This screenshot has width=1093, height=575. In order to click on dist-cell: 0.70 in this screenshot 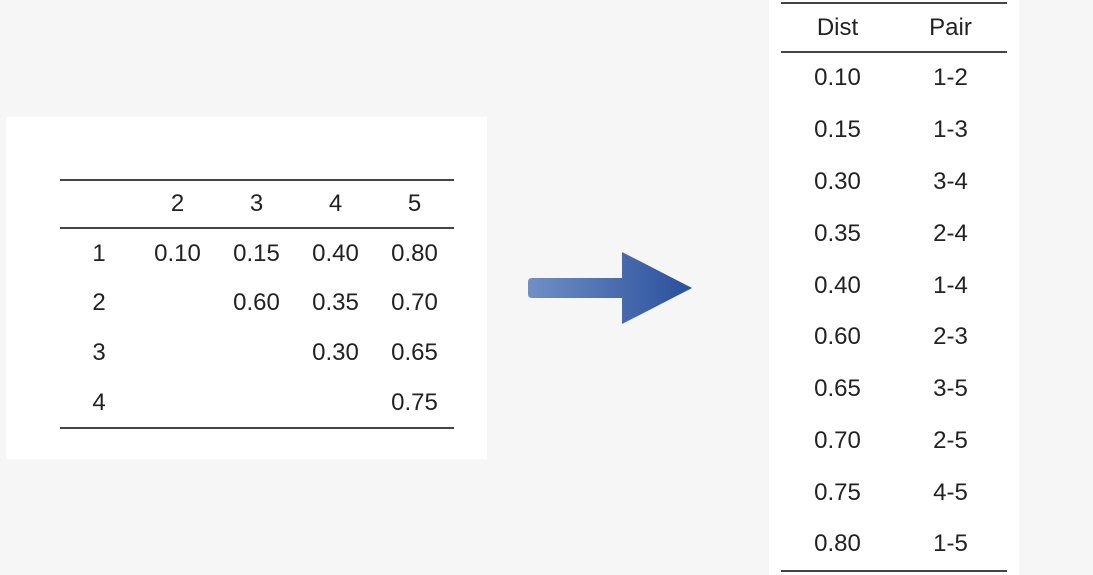, I will do `click(837, 441)`.